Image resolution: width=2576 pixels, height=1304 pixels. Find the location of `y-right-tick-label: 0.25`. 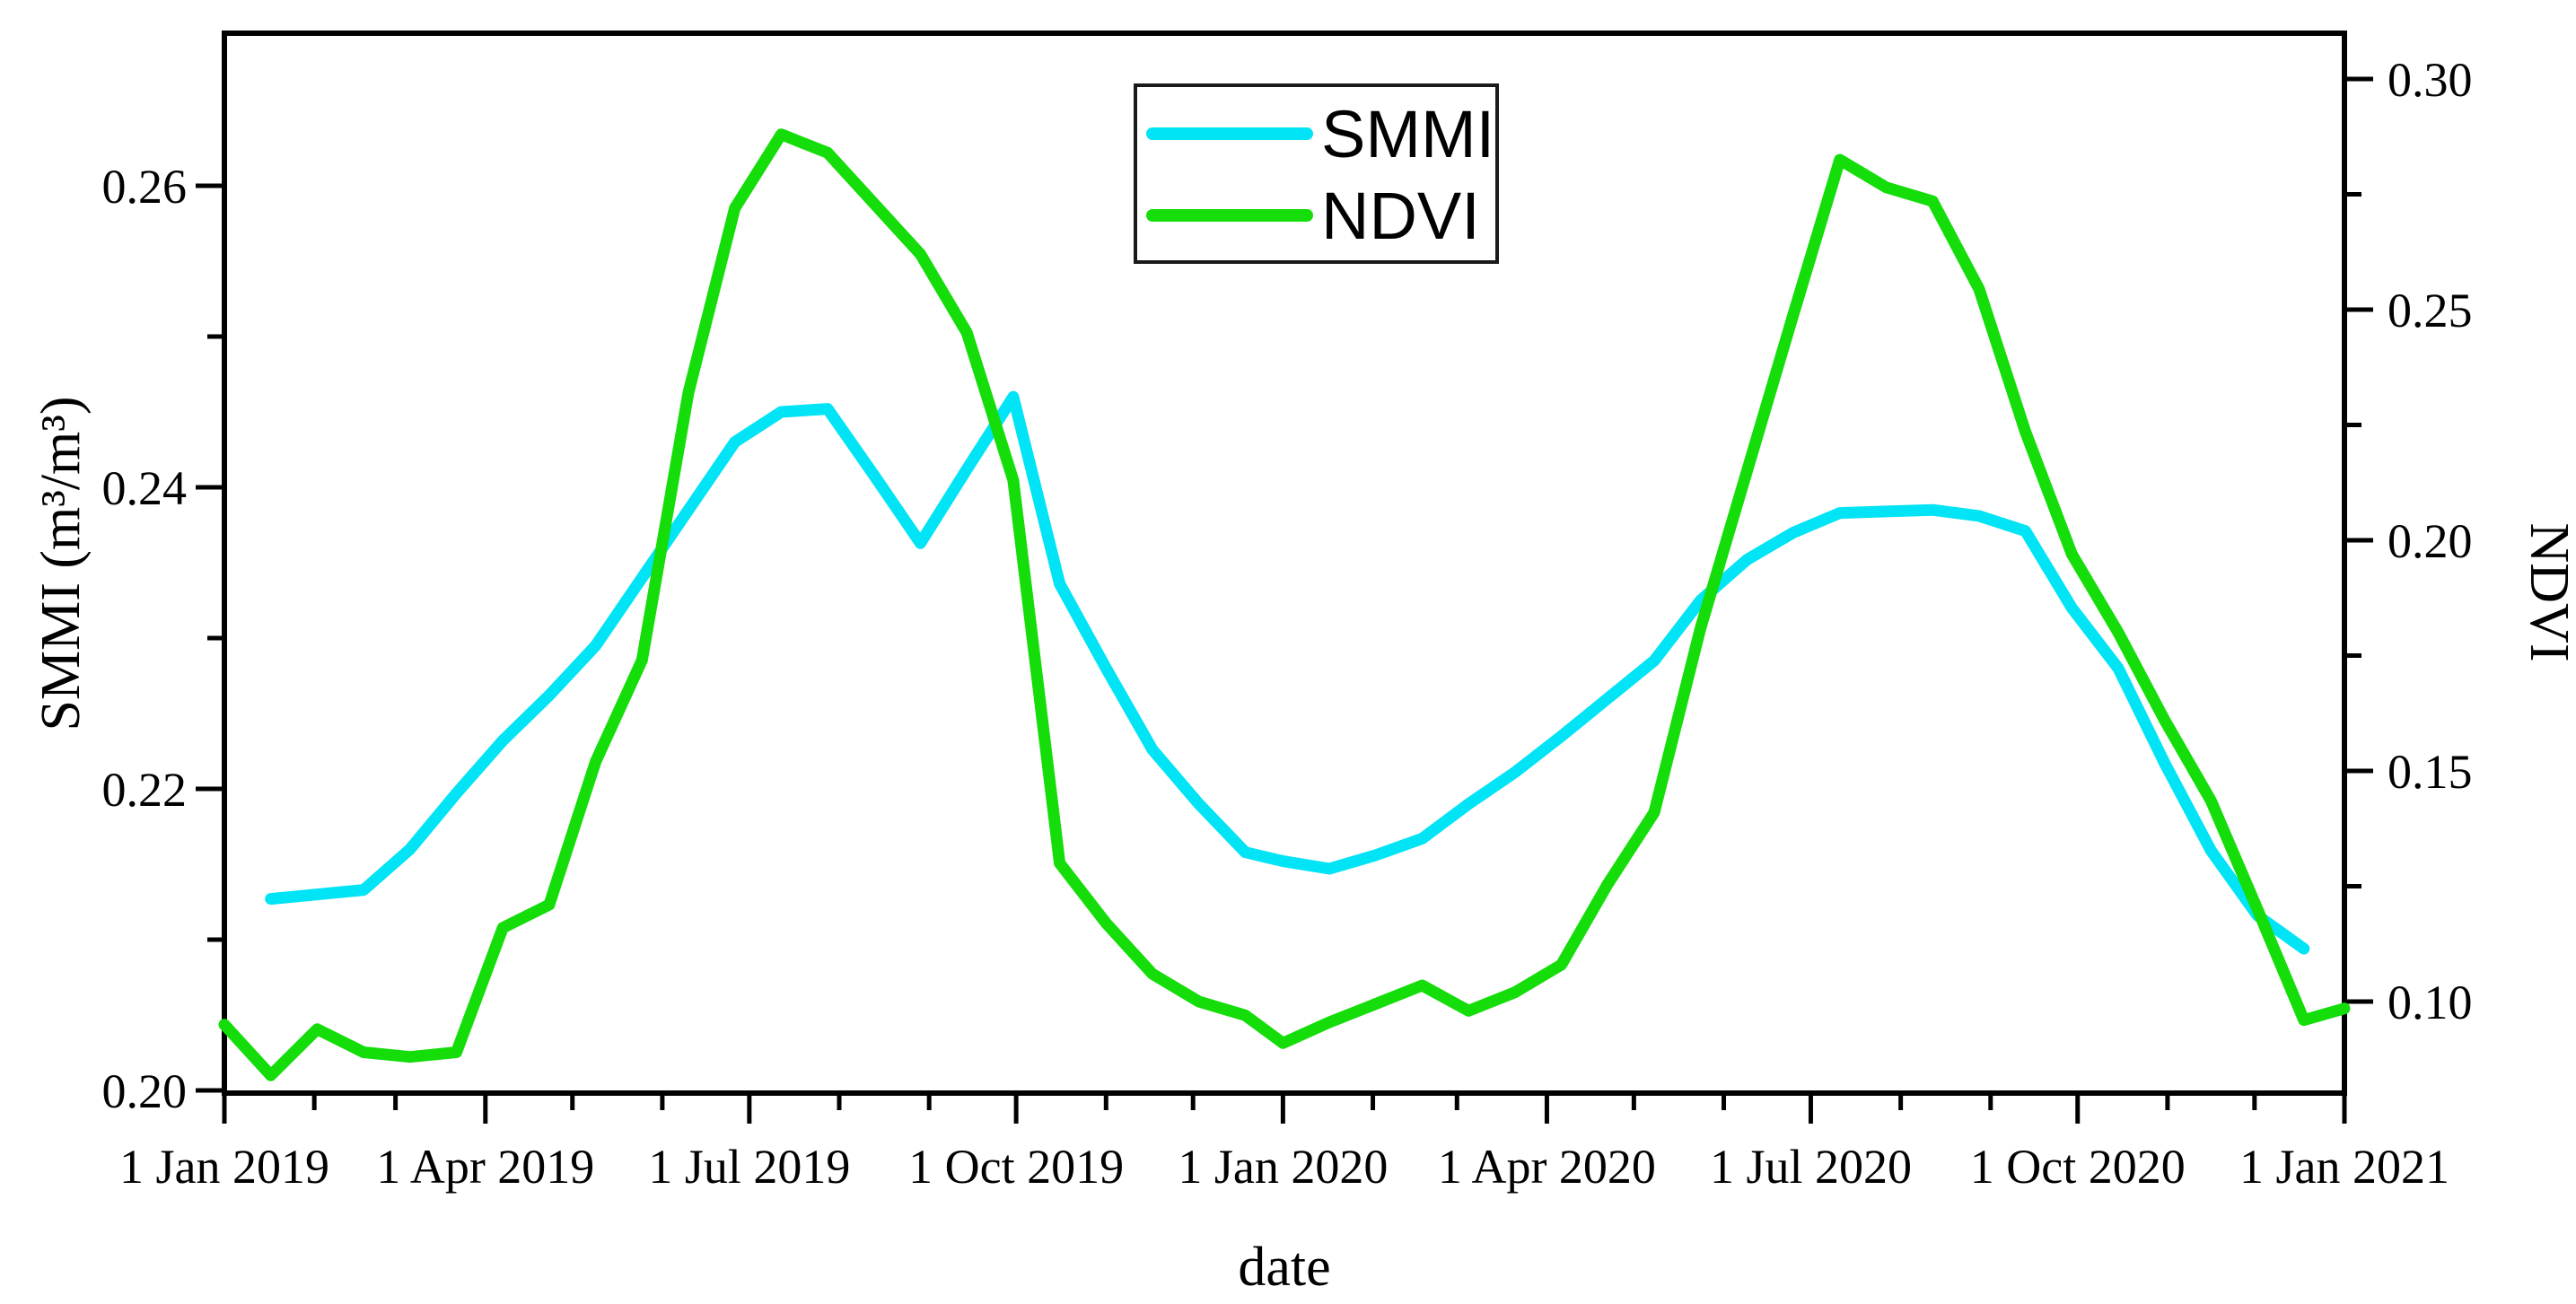

y-right-tick-label: 0.25 is located at coordinates (2430, 310).